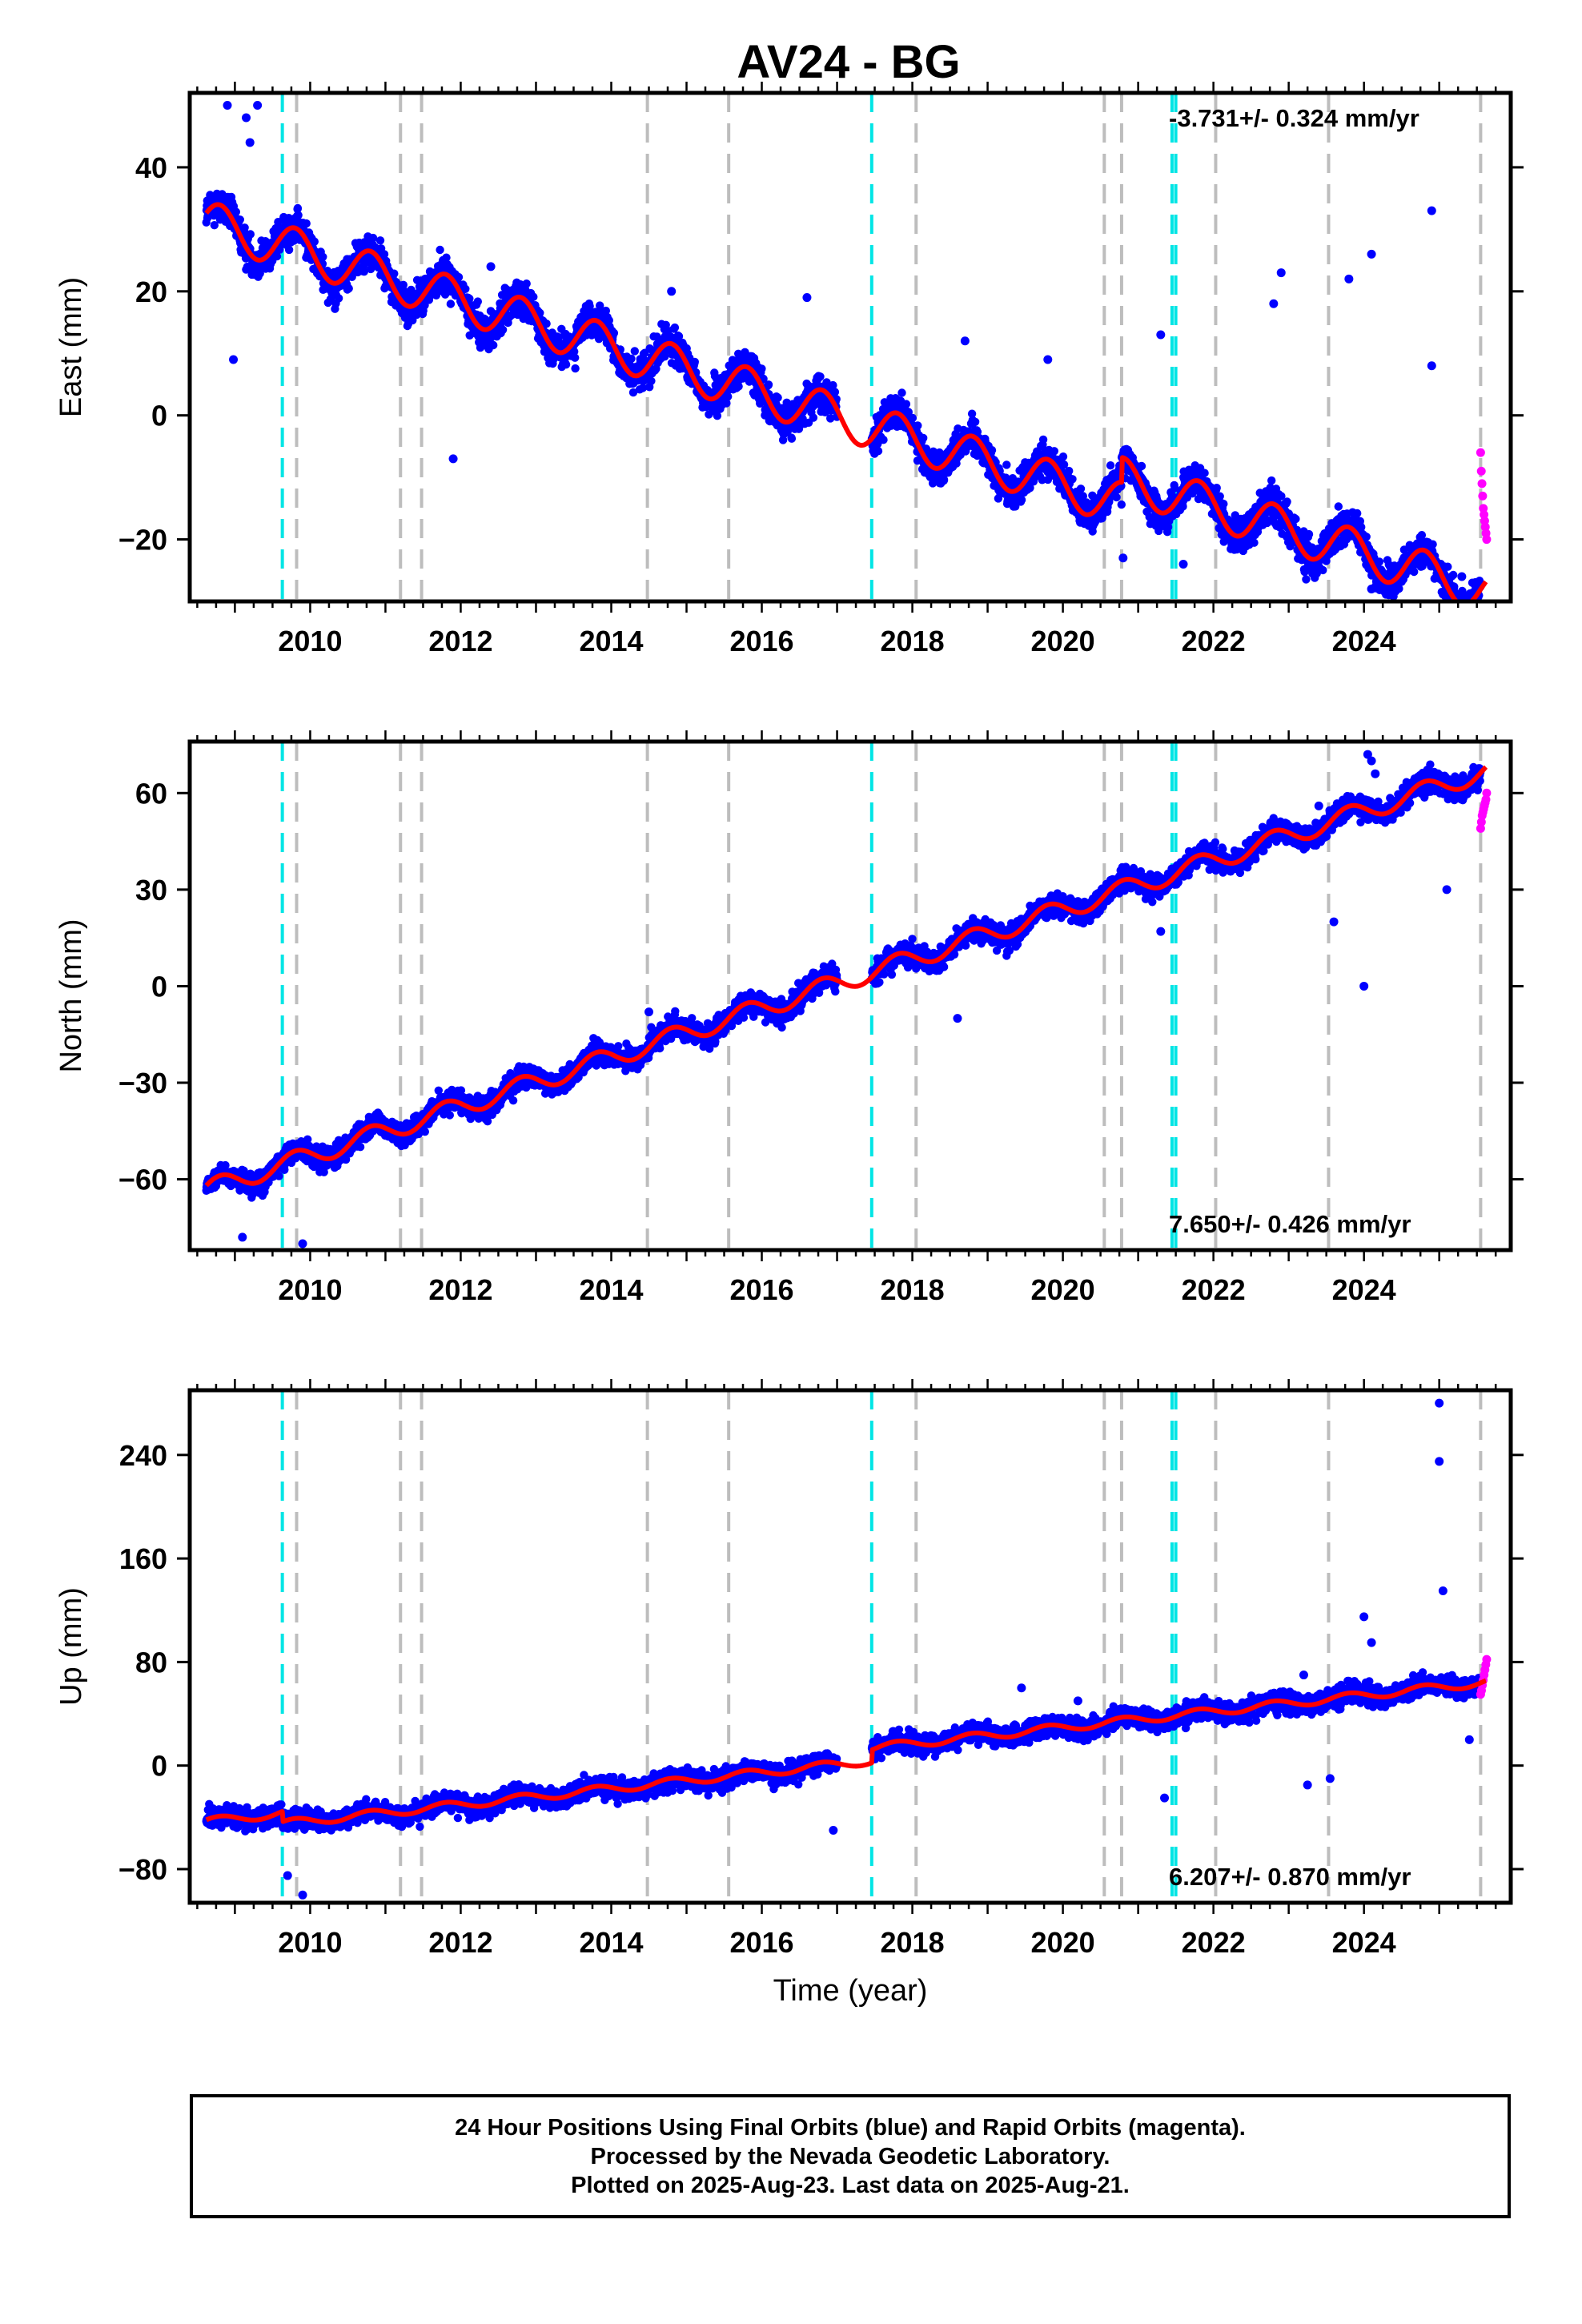 The width and height of the screenshot is (1582, 2324). What do you see at coordinates (151, 167) in the screenshot?
I see `y-tick-label: 40` at bounding box center [151, 167].